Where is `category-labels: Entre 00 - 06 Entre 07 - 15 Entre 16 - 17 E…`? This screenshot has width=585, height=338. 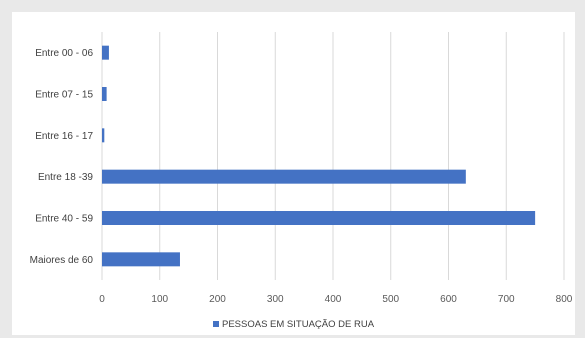 category-labels: Entre 00 - 06 Entre 07 - 15 Entre 16 - 17 E… is located at coordinates (62, 157).